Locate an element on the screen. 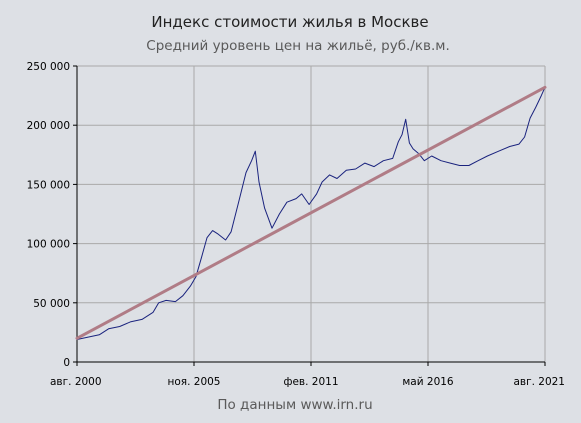 The width and height of the screenshot is (581, 423). x-tick-label: ноя. 2005 is located at coordinates (193, 382).